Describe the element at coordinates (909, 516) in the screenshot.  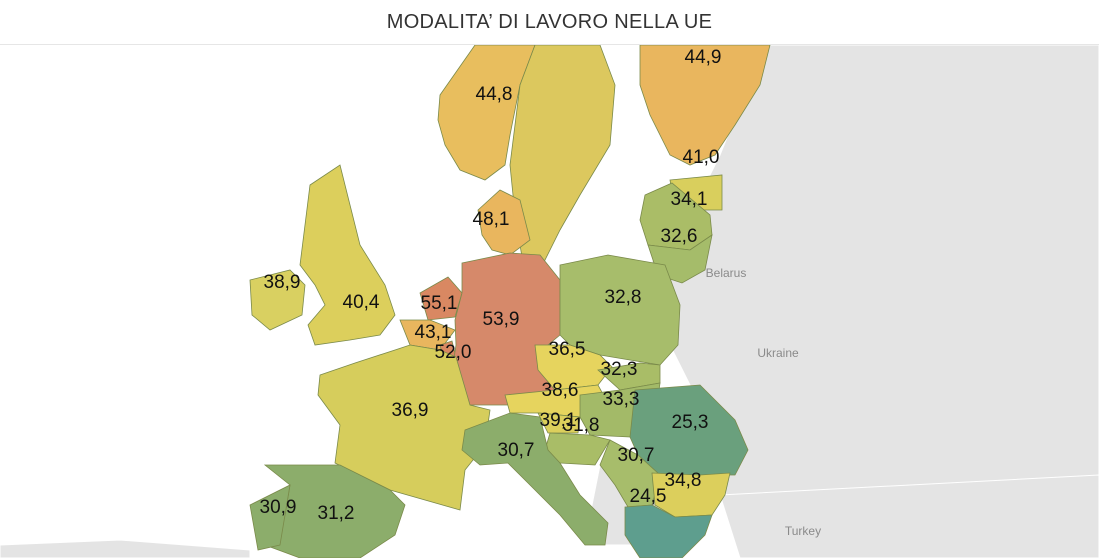
I see `land-turkey` at that location.